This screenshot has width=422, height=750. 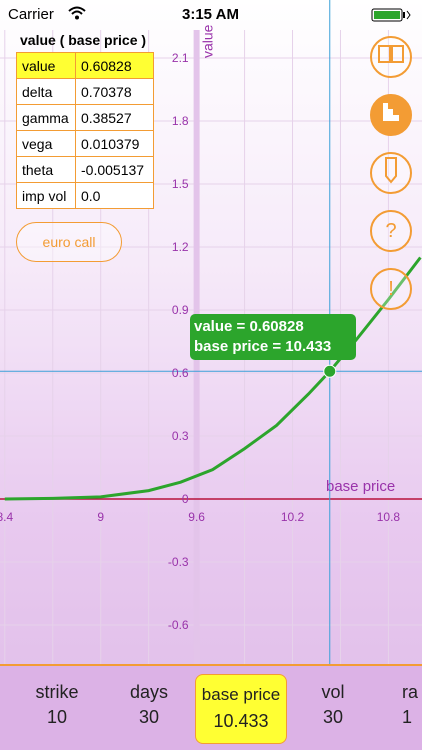 I want to click on bar-chart-icon, so click(x=391, y=115).